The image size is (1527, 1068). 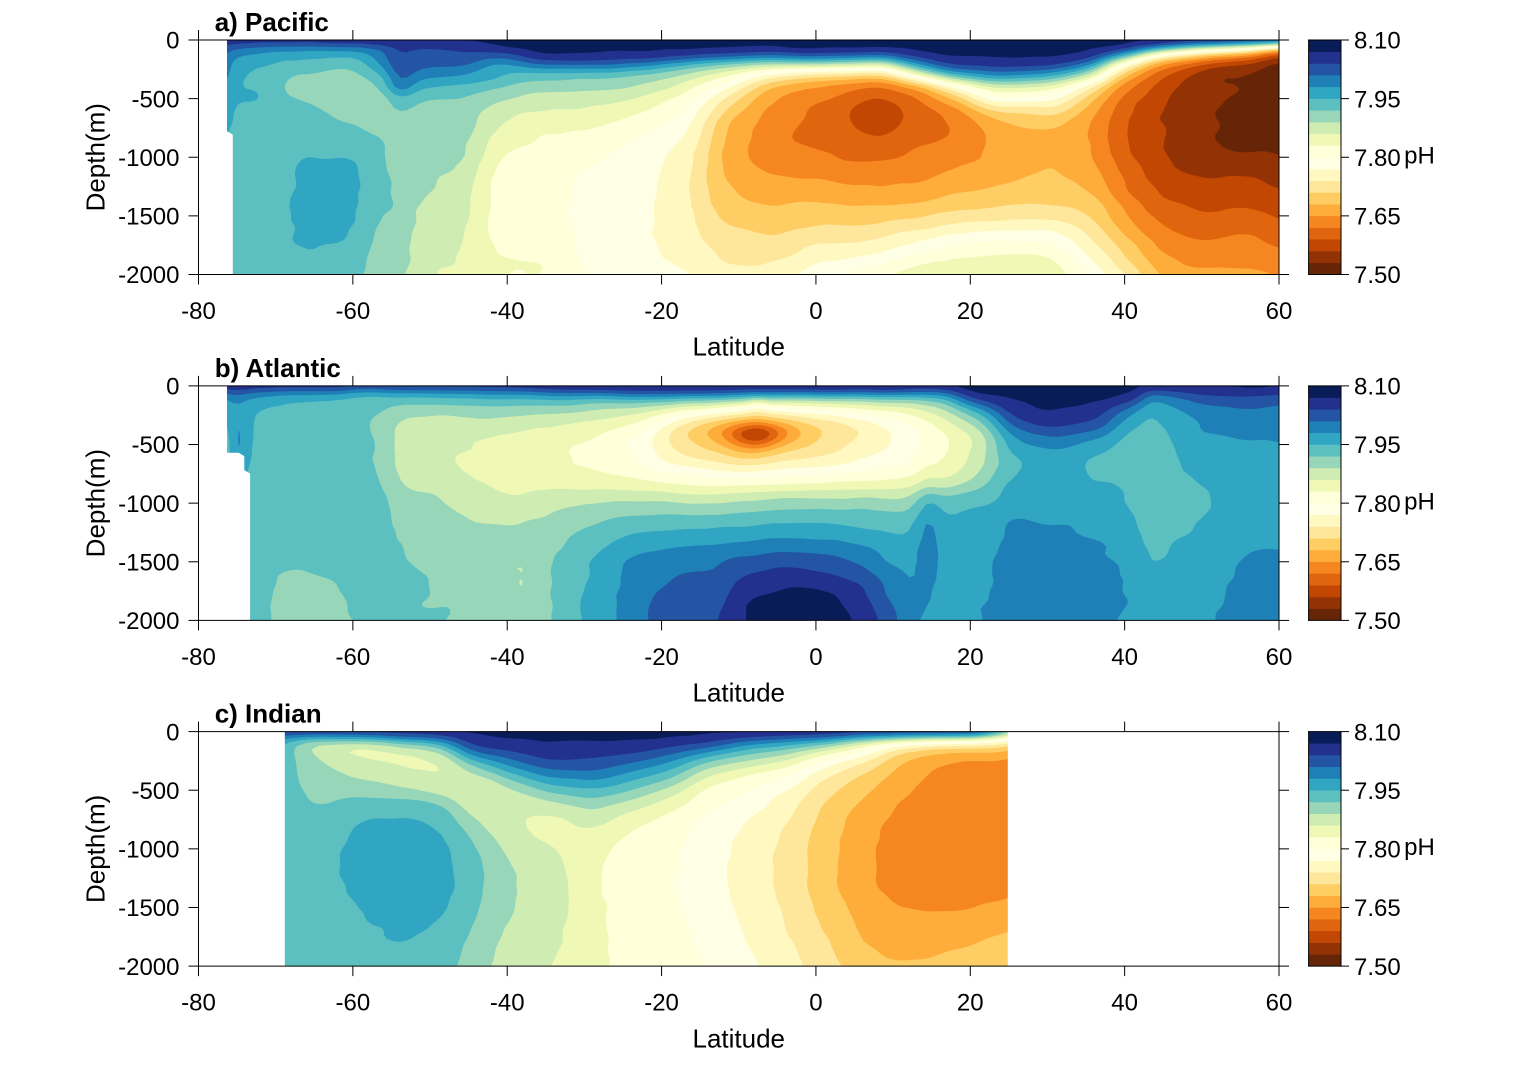 I want to click on svg-text: c) Indian, so click(x=268, y=714).